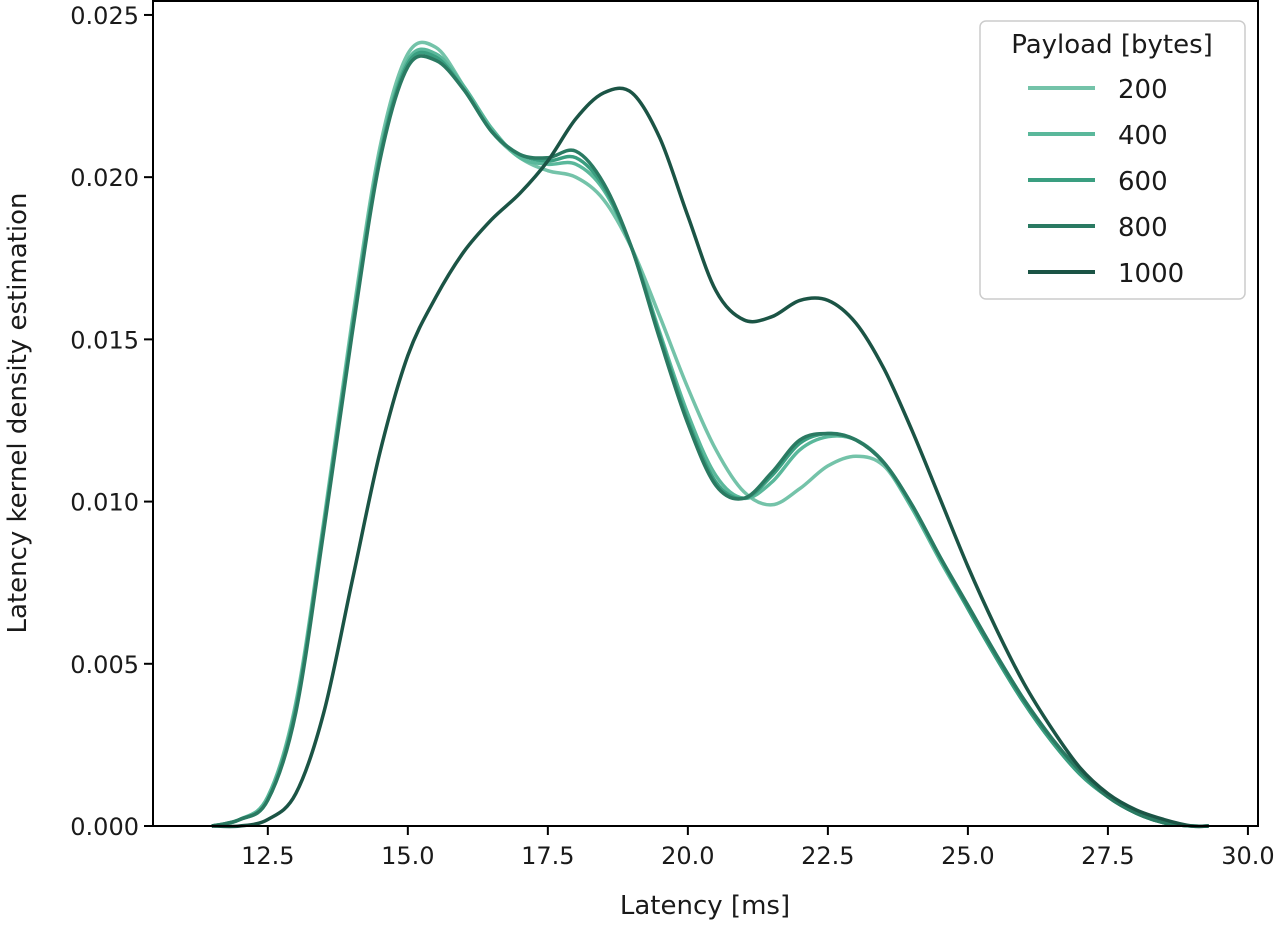 The height and width of the screenshot is (925, 1280). What do you see at coordinates (407, 856) in the screenshot?
I see `x-tick-label: 15.0` at bounding box center [407, 856].